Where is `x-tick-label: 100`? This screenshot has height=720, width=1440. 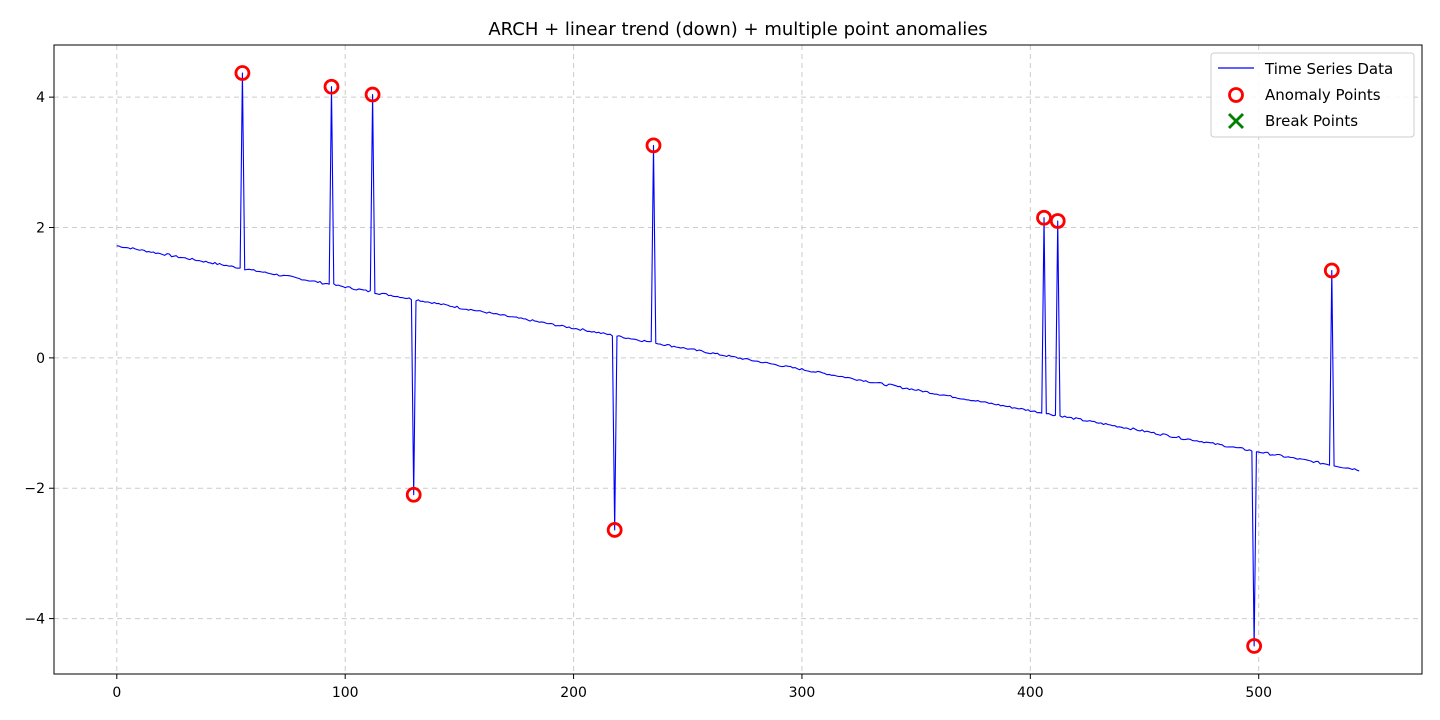
x-tick-label: 100 is located at coordinates (345, 693).